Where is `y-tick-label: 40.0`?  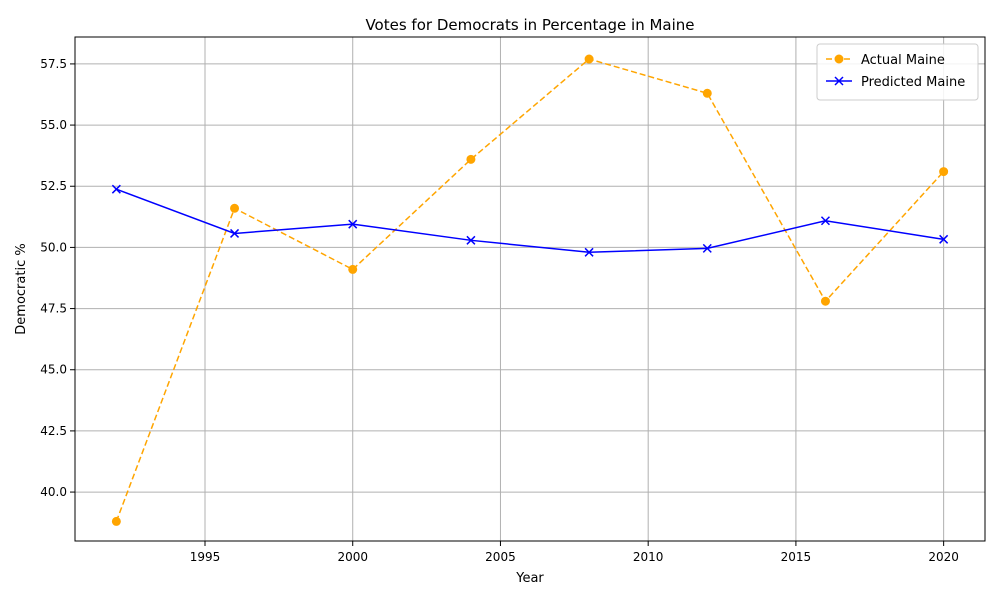 y-tick-label: 40.0 is located at coordinates (53, 492).